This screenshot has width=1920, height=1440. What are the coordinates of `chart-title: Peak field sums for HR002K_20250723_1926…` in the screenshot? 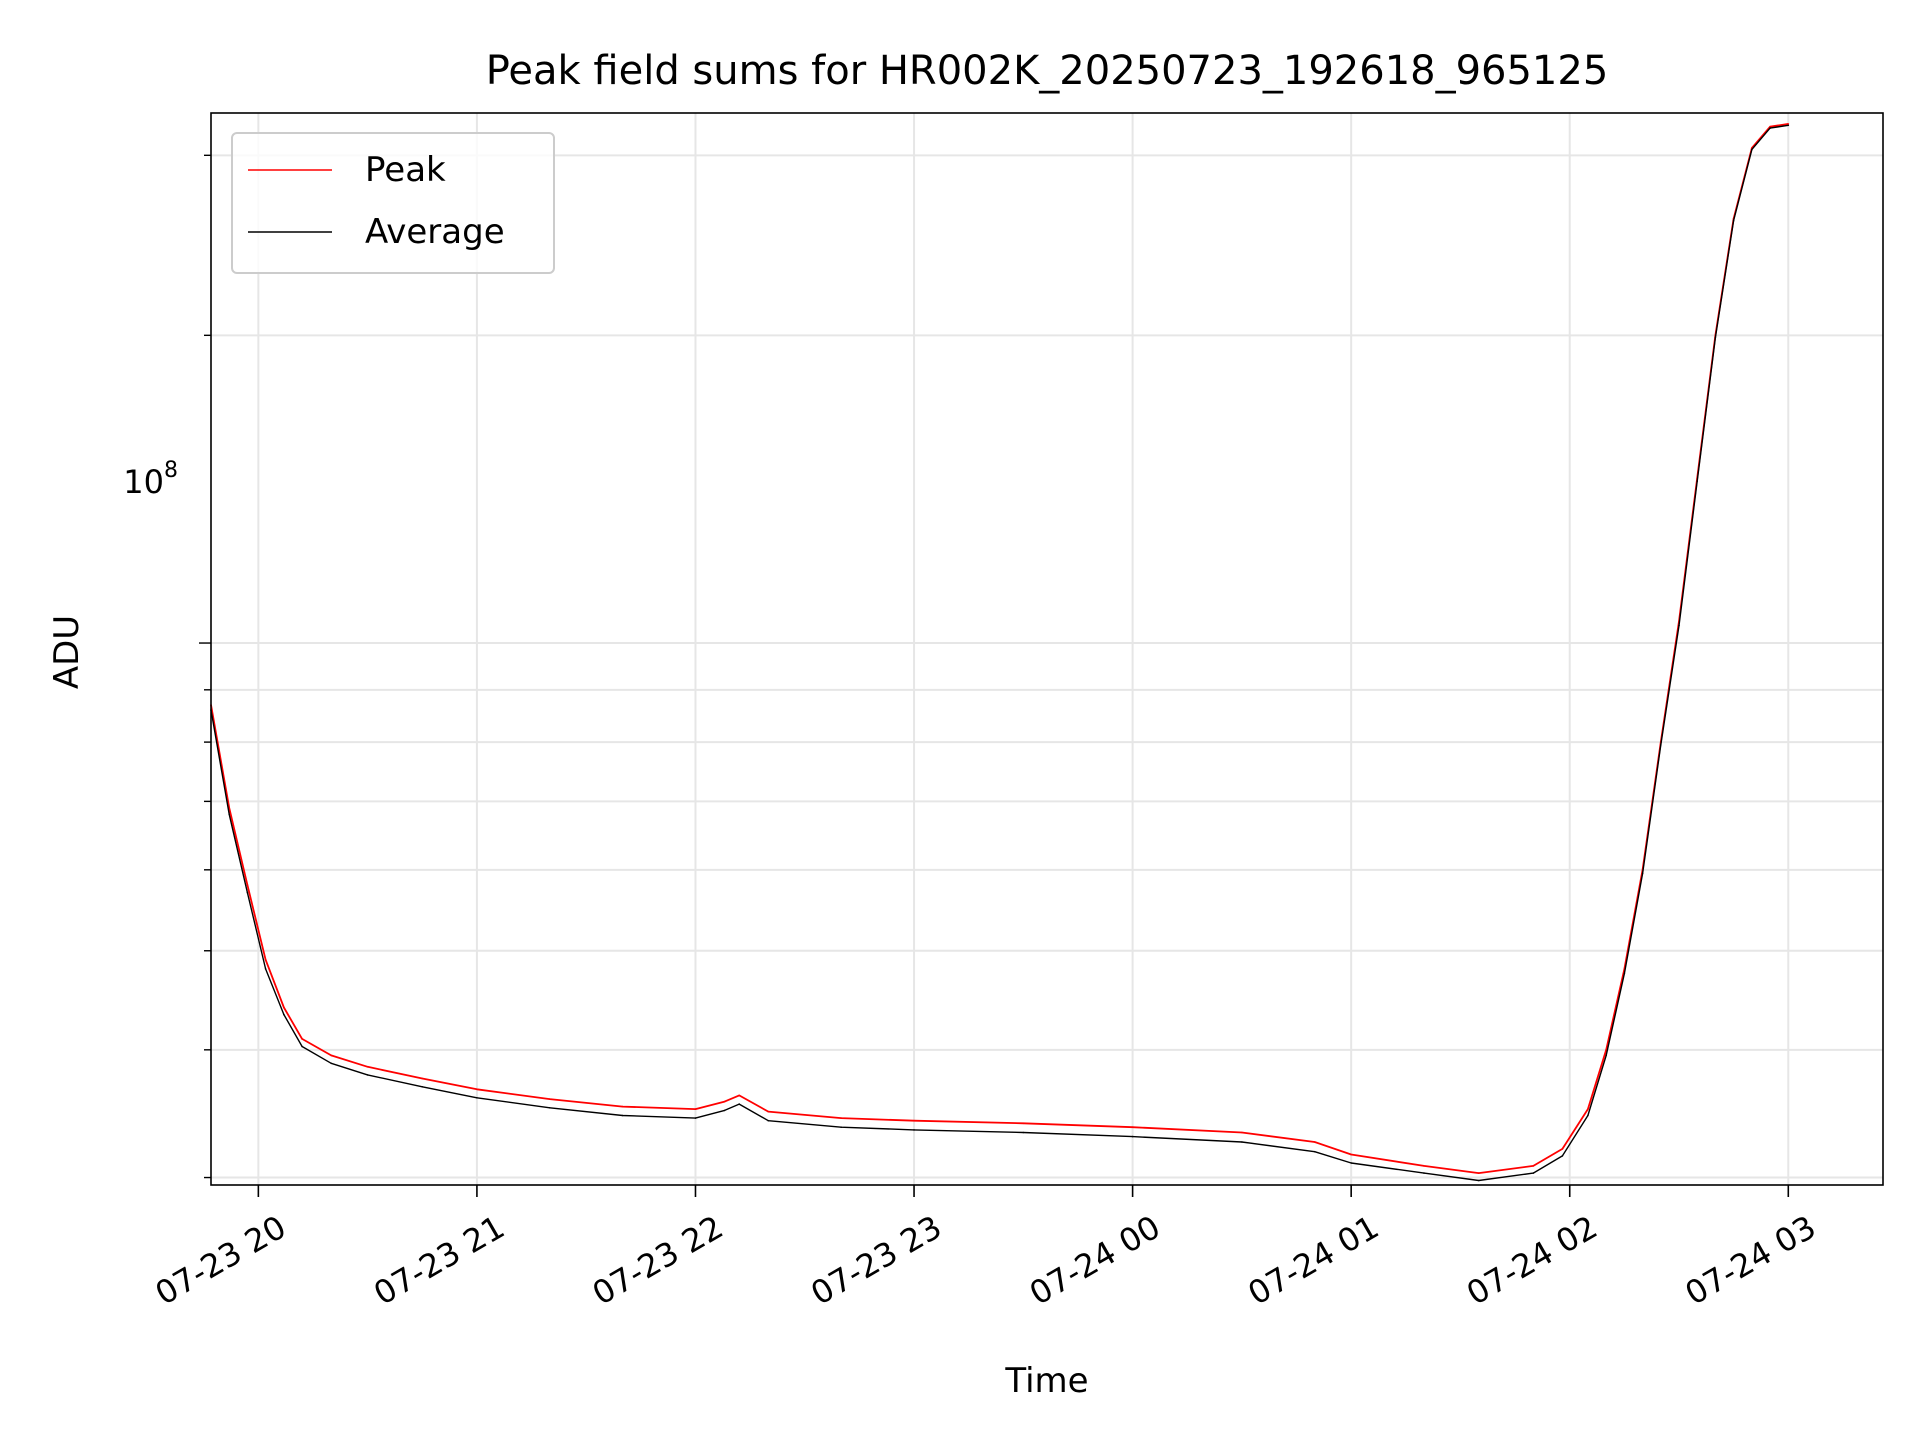 It's located at (1047, 71).